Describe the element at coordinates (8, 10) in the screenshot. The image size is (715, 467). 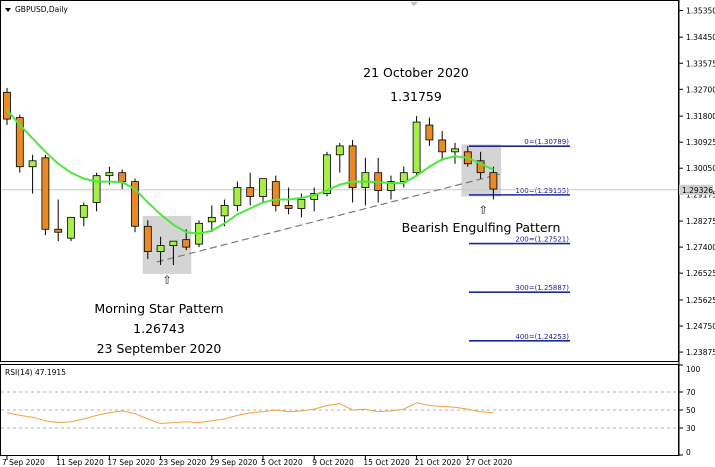
I see `dropdown-arrow-icon` at that location.